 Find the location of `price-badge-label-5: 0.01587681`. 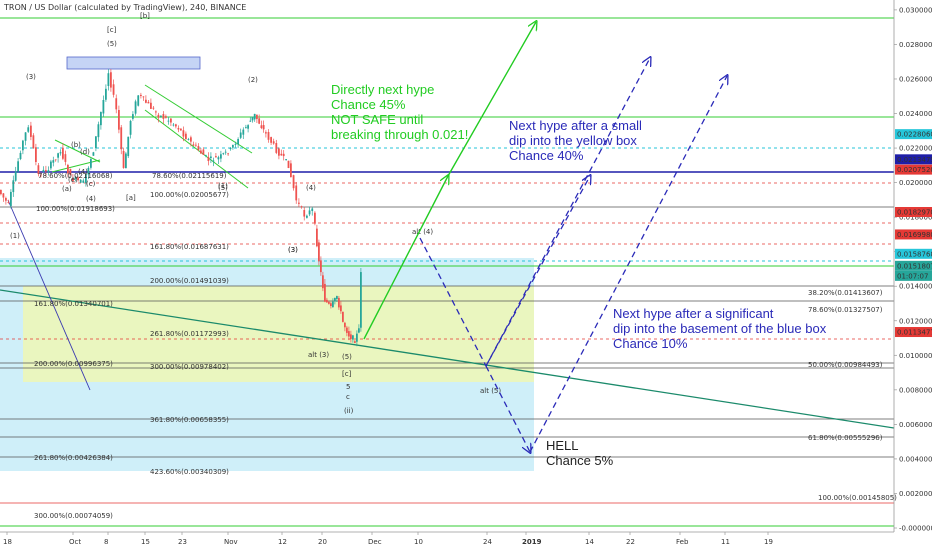

price-badge-label-5: 0.01587681 is located at coordinates (914, 254).